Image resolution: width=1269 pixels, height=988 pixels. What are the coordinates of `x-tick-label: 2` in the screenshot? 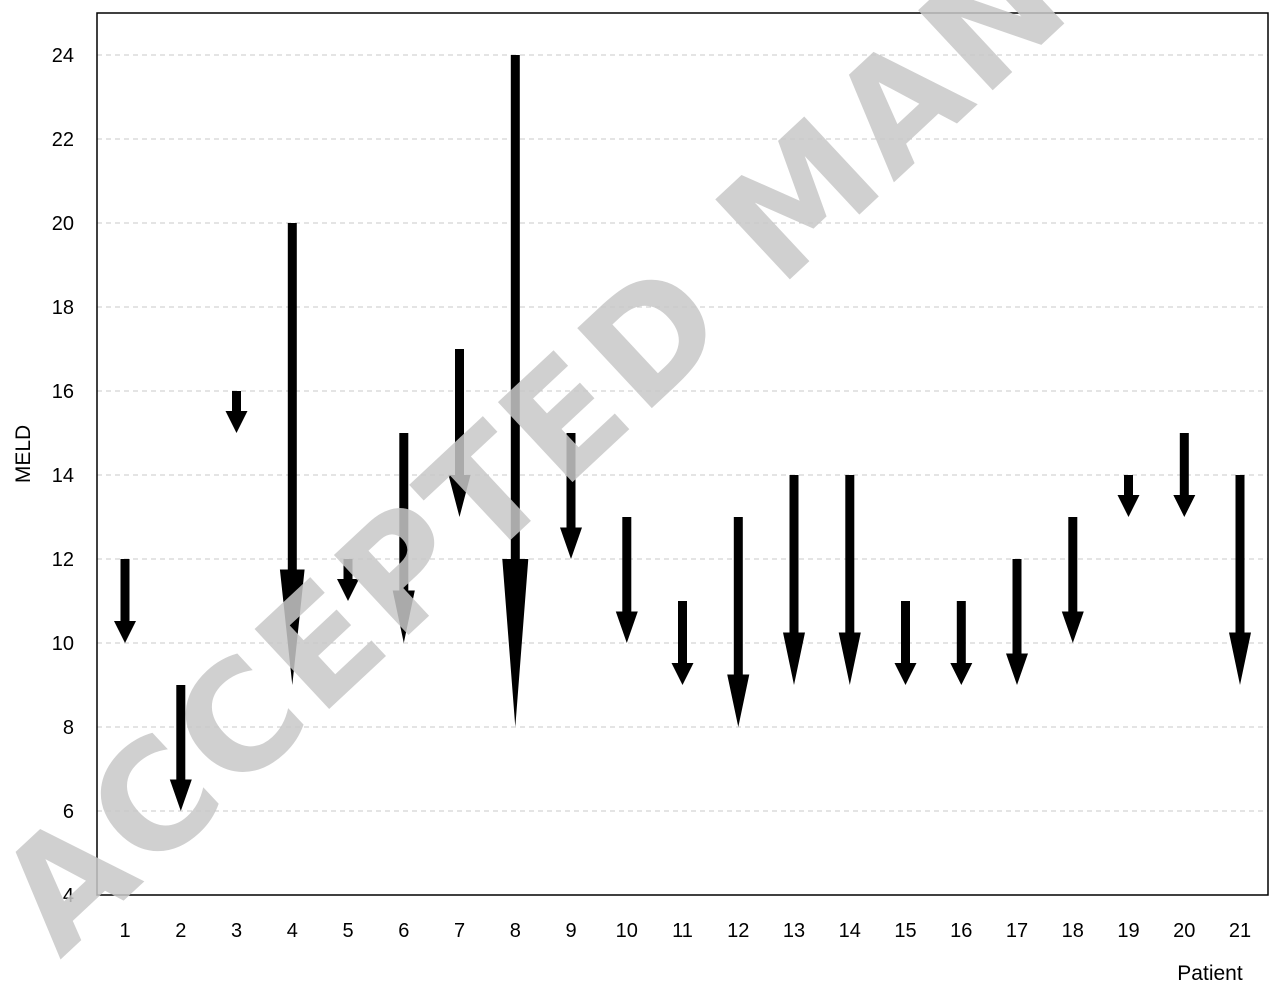 It's located at (180, 931).